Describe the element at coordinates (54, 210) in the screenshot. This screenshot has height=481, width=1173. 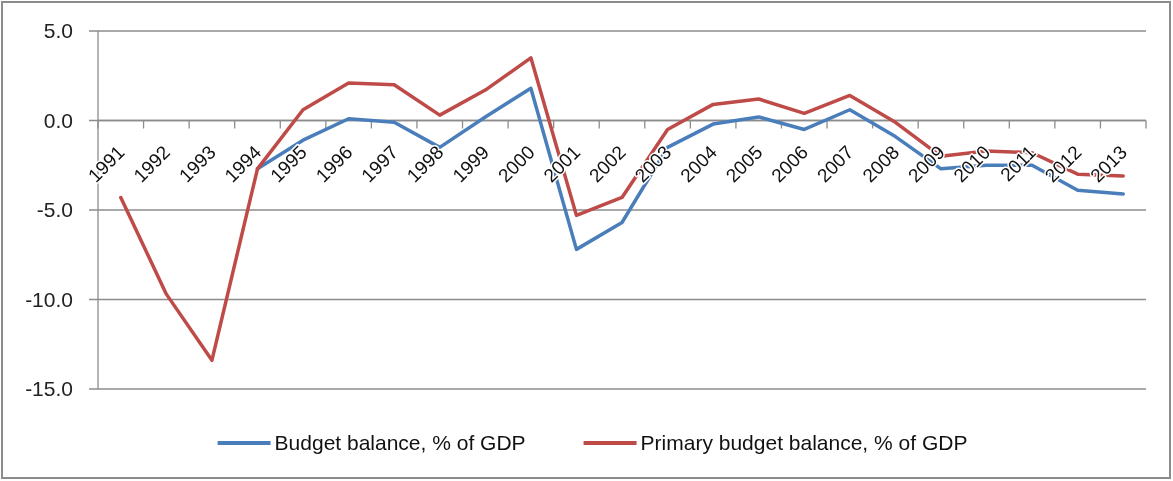
I see `y-tick-label: -5.0` at that location.